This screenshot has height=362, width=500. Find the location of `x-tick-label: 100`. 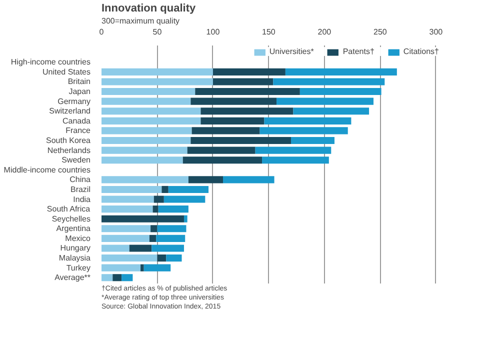

x-tick-label: 100 is located at coordinates (213, 32).